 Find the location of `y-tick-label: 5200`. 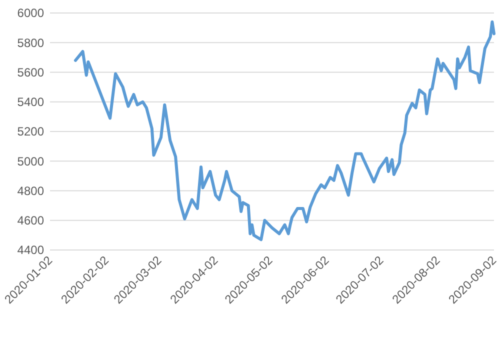

y-tick-label: 5200 is located at coordinates (30, 131).